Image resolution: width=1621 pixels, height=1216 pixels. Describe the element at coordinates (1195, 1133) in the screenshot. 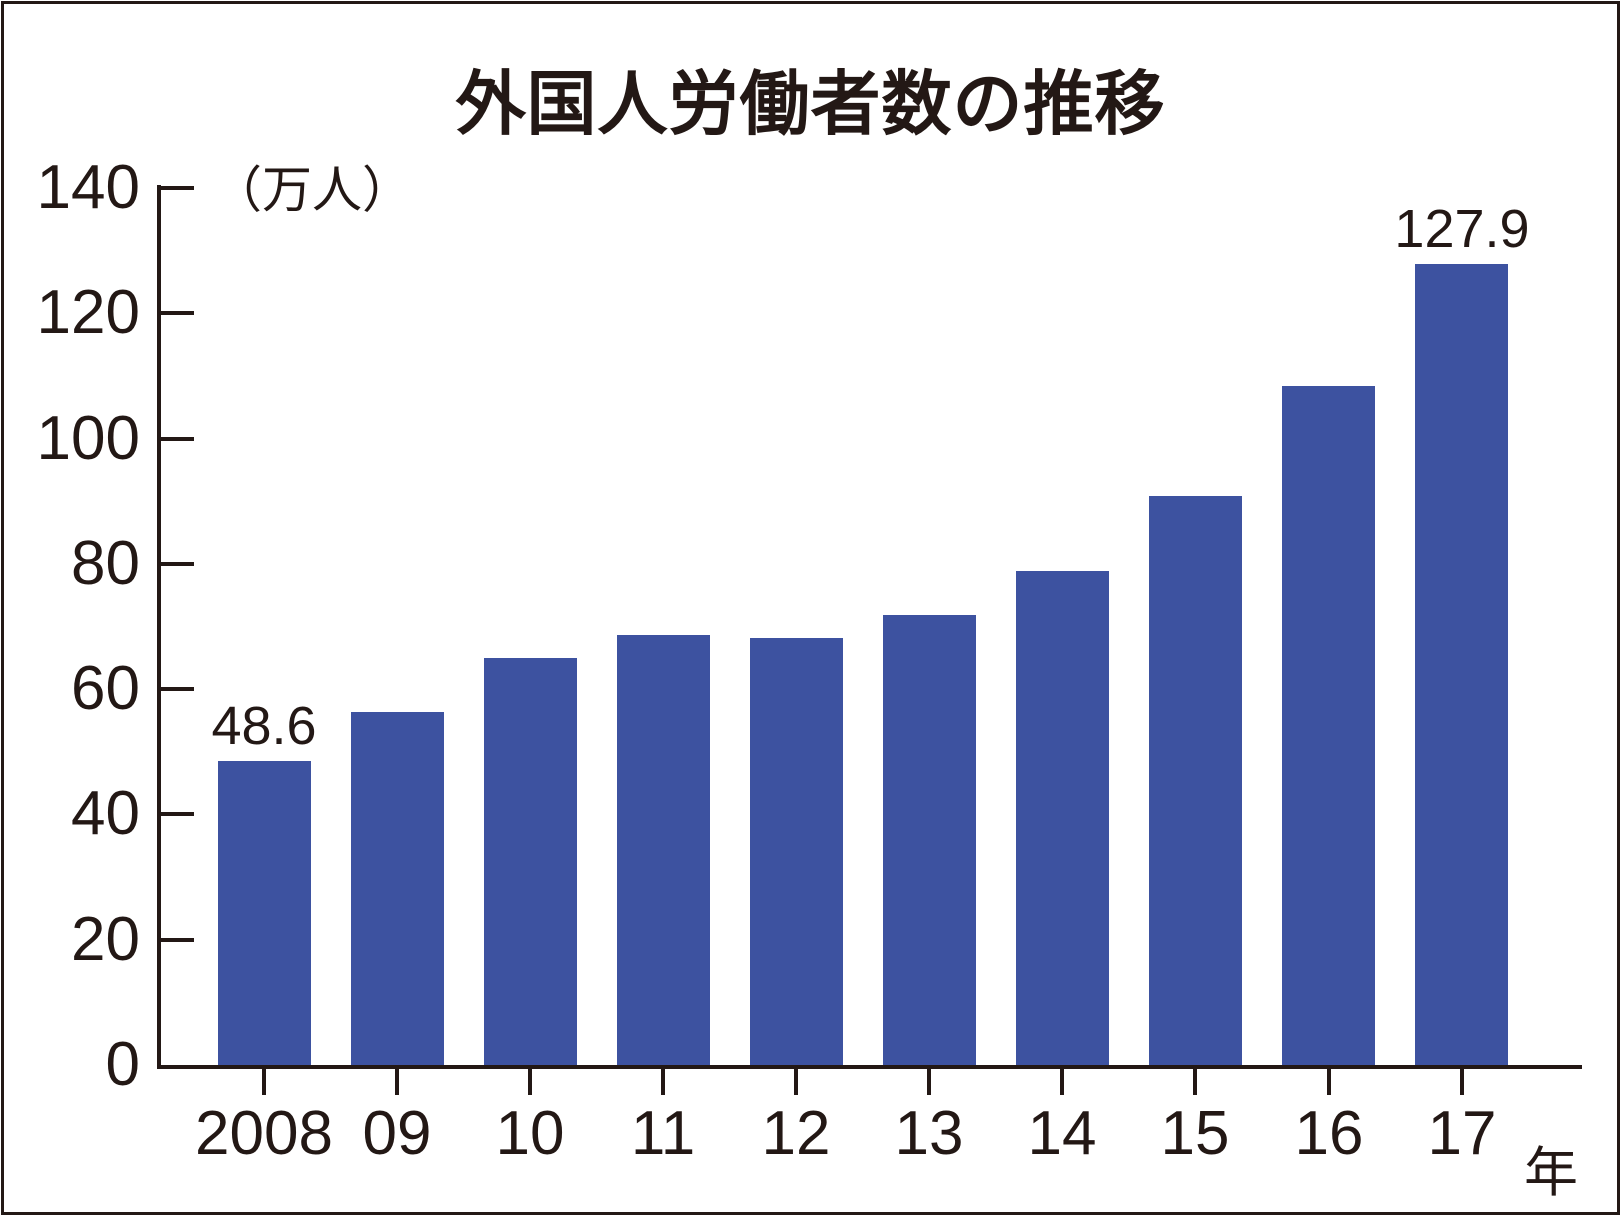

I see `x-axis-label-15: 15` at that location.